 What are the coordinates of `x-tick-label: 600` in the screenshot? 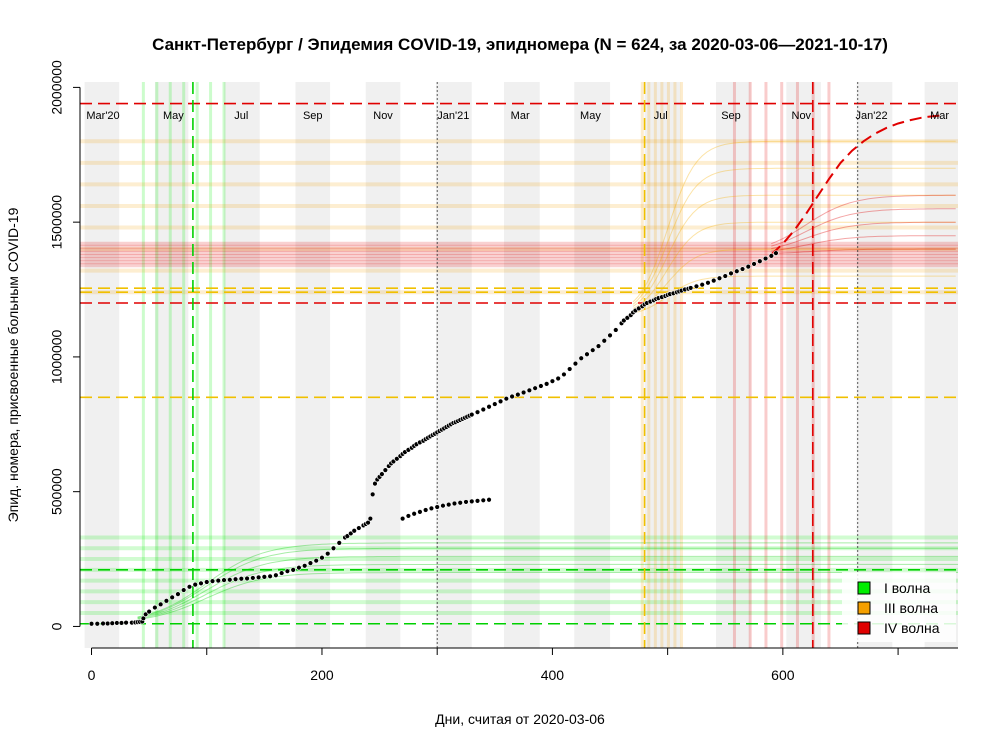 It's located at (783, 675).